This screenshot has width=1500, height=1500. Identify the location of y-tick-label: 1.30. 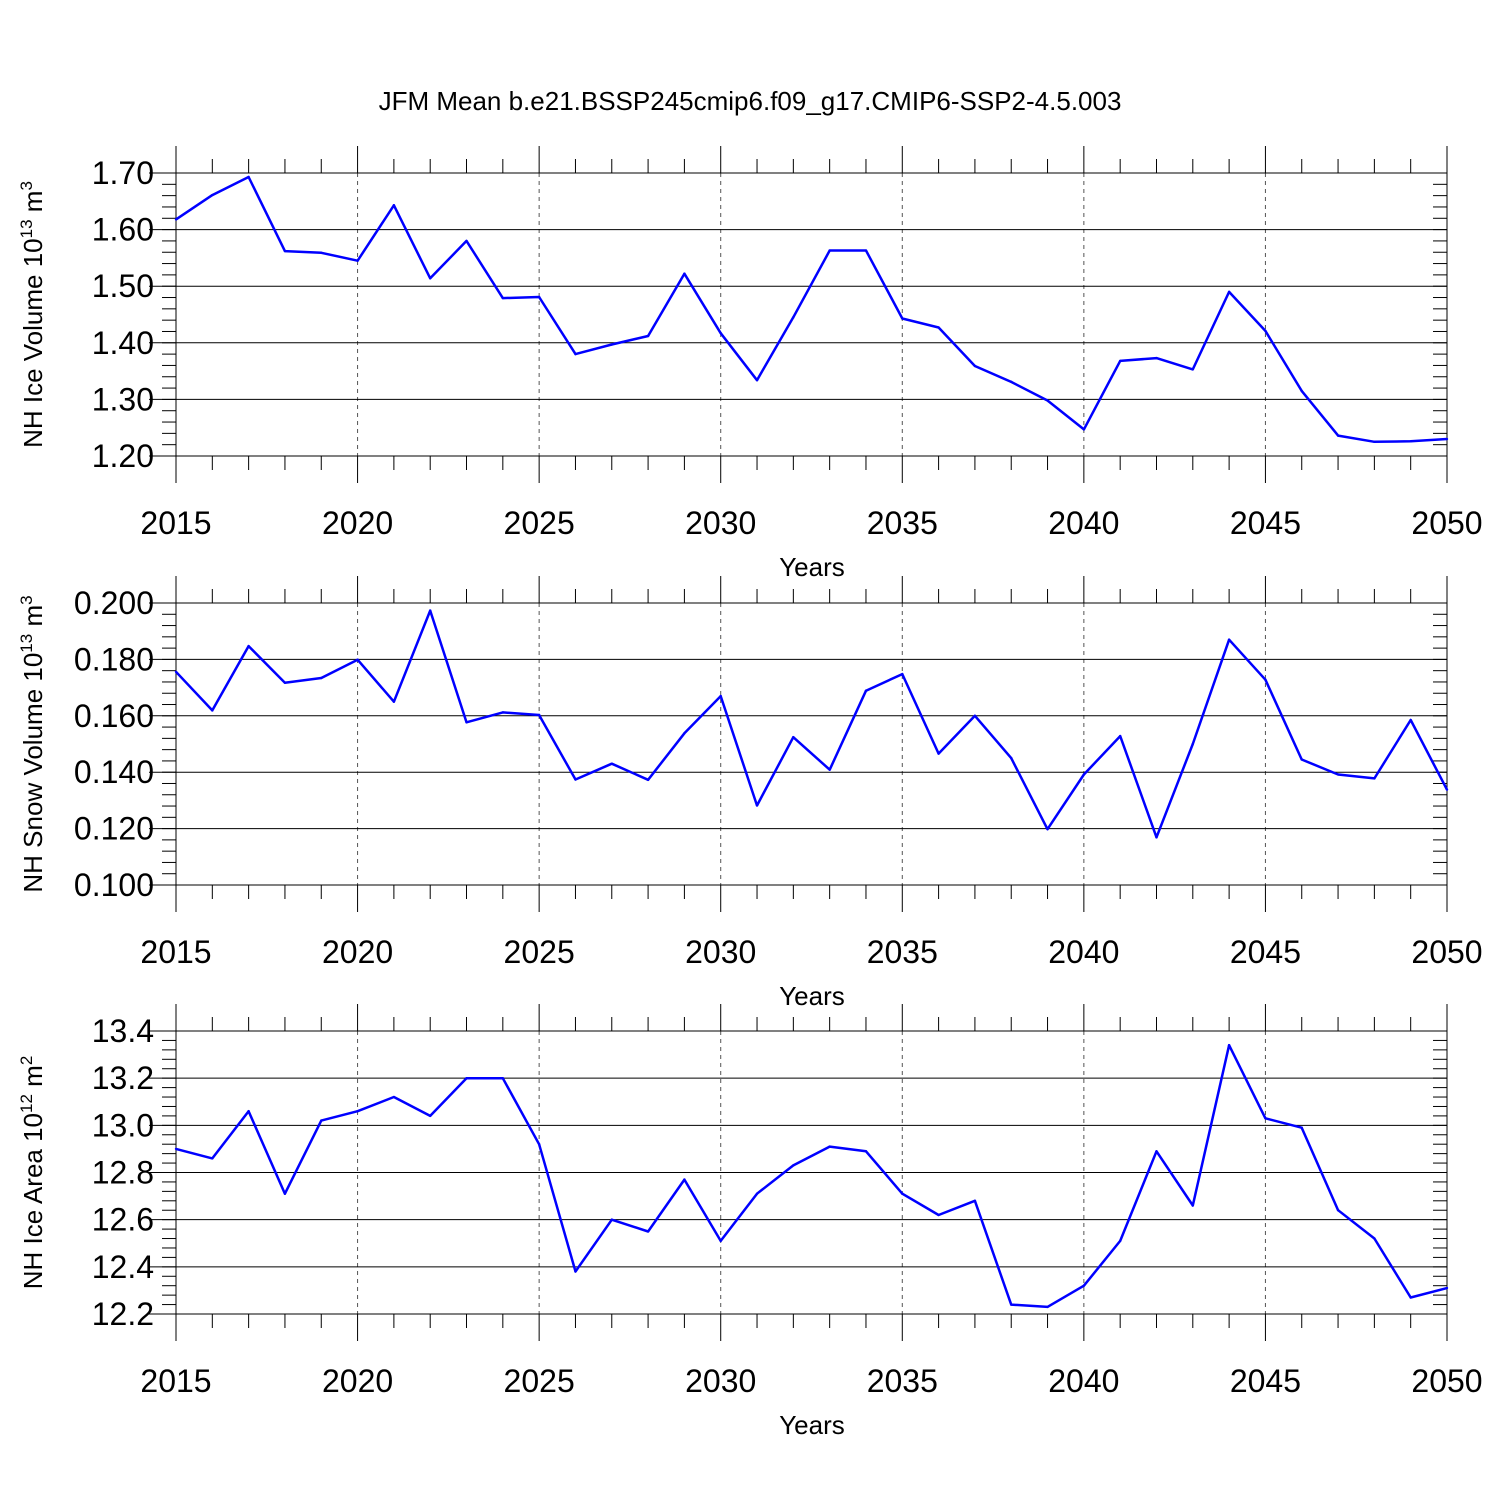
(123, 399).